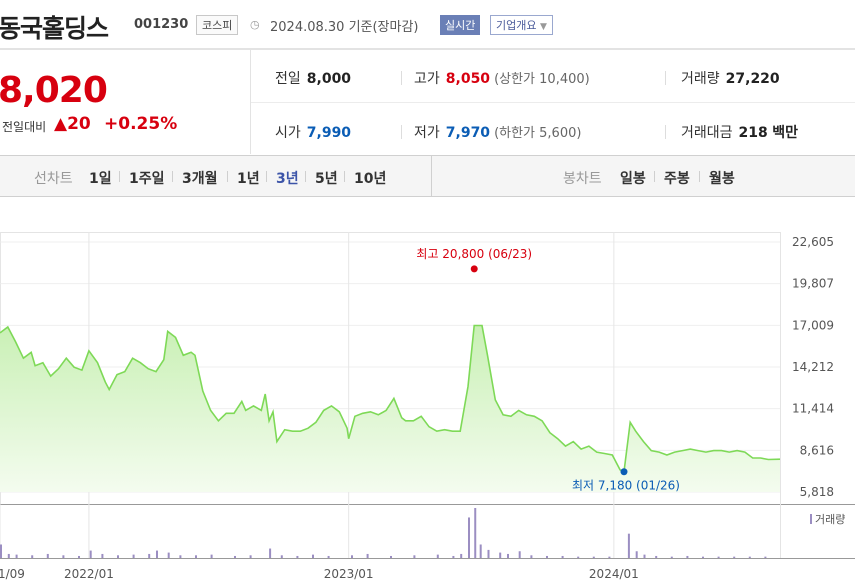 This screenshot has height=585, width=855. Describe the element at coordinates (79, 124) in the screenshot. I see `change-value: 20` at that location.